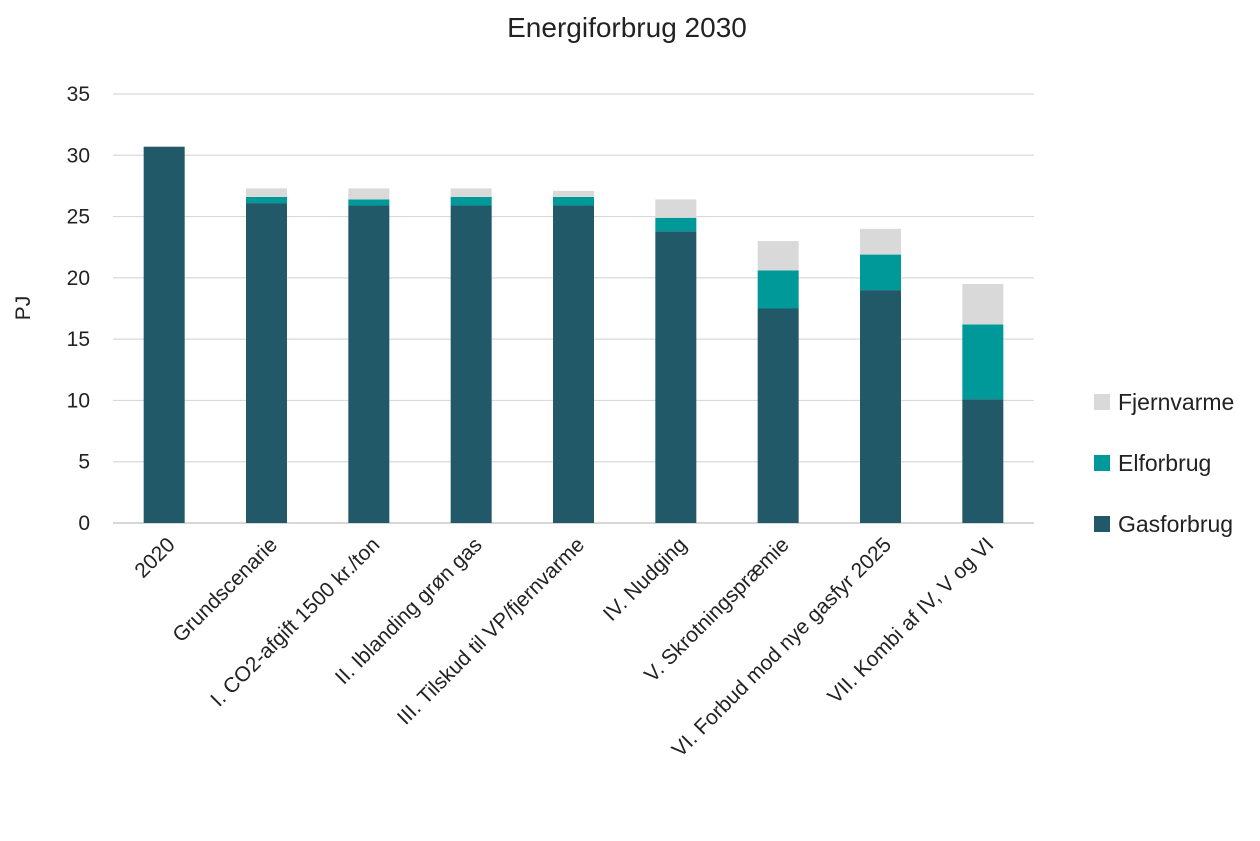 Image resolution: width=1260 pixels, height=841 pixels. Describe the element at coordinates (266, 200) in the screenshot. I see `bar-elforbrug-grundscenarie` at that location.